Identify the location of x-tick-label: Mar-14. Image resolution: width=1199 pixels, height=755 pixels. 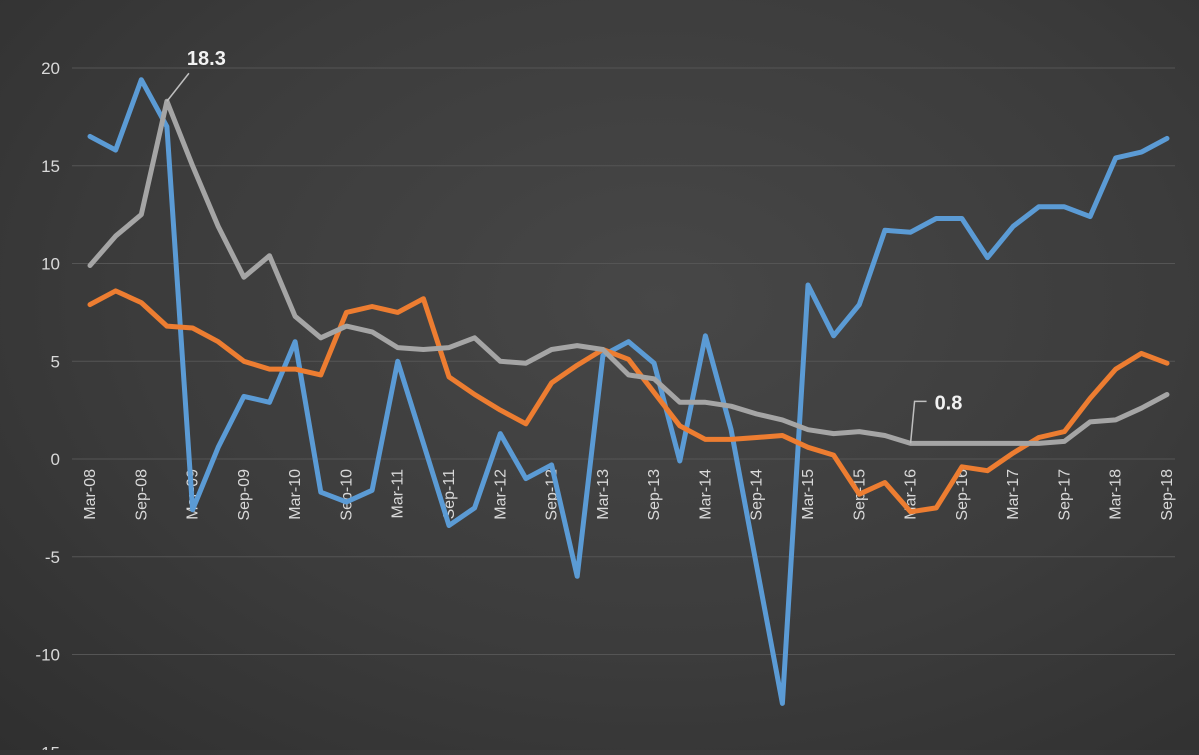
(705, 494).